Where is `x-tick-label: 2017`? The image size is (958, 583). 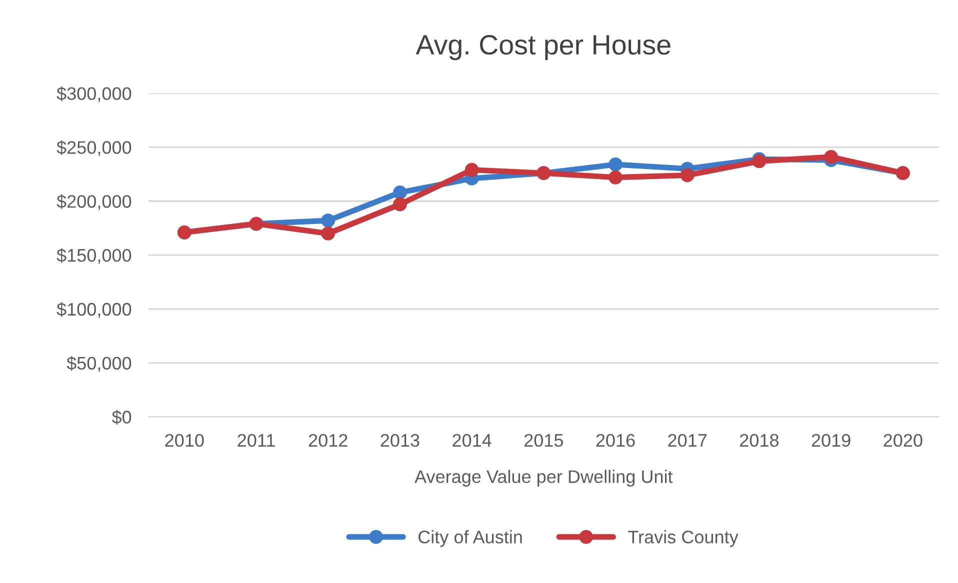
x-tick-label: 2017 is located at coordinates (687, 440).